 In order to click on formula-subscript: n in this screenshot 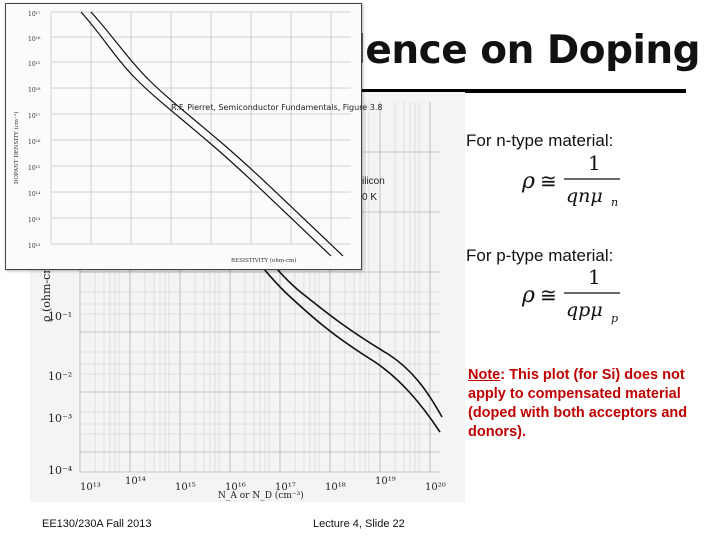, I will do `click(614, 202)`.